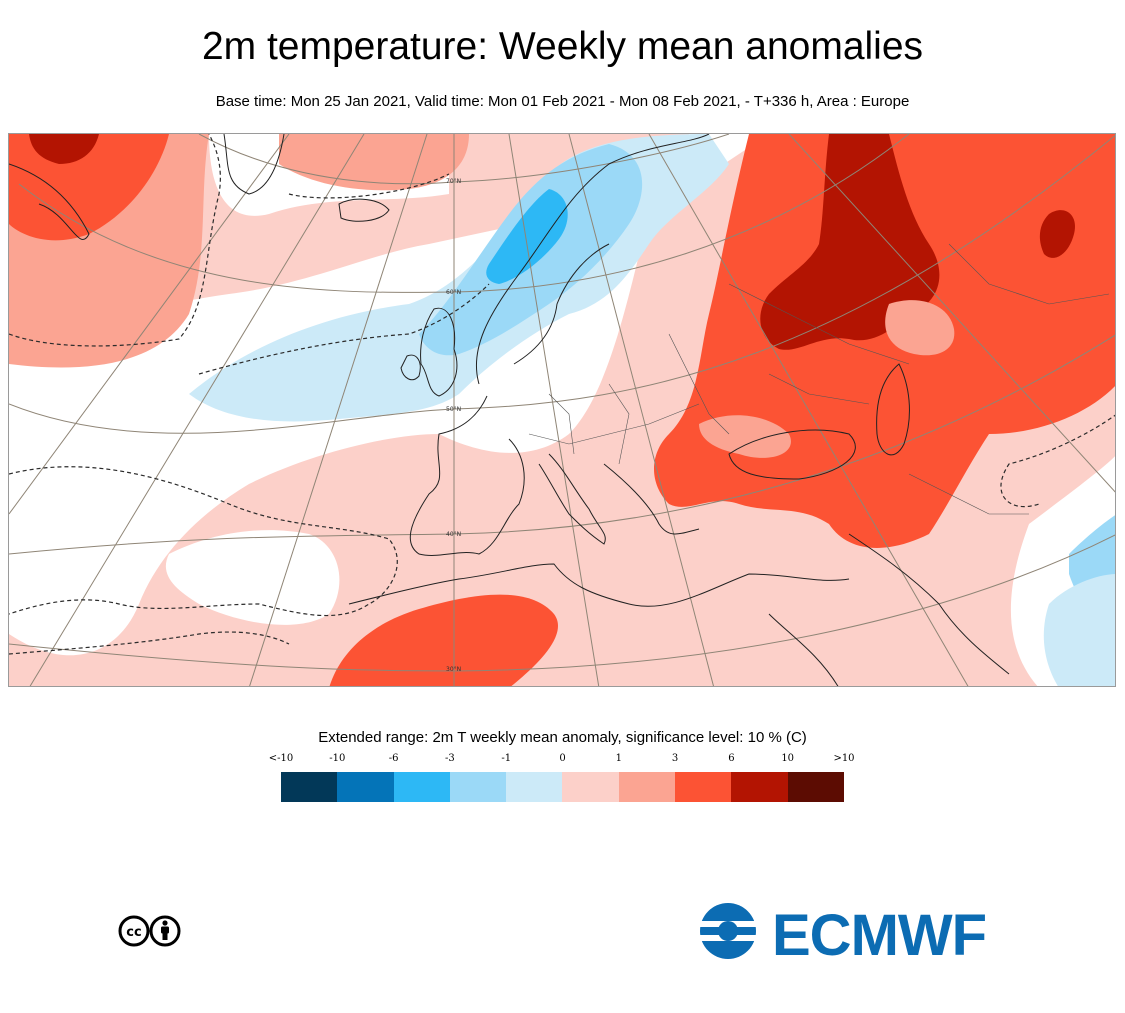 The image size is (1125, 1013). I want to click on legend-tick-label: 1, so click(618, 758).